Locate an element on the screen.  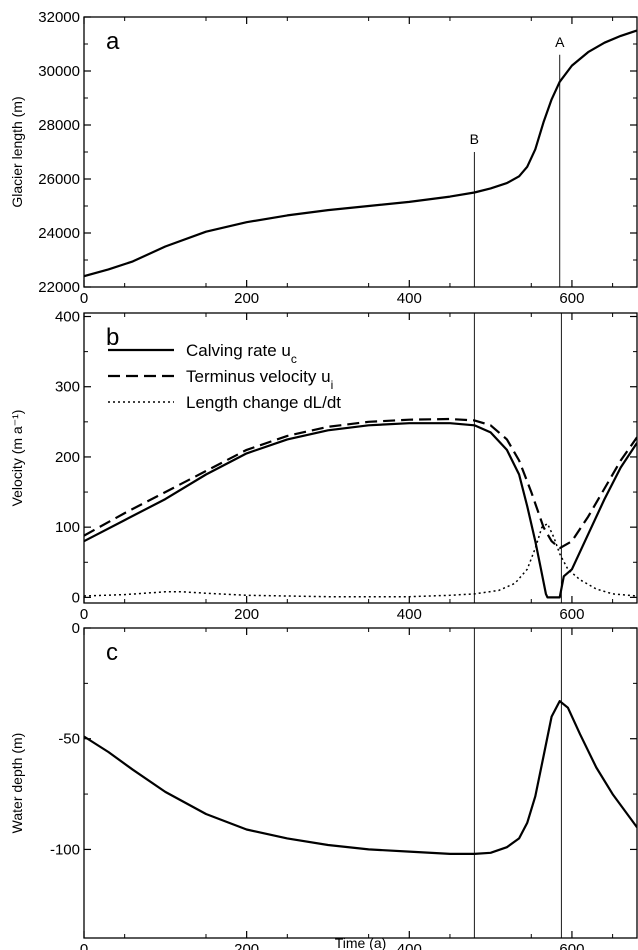
panel-letter: c is located at coordinates (112, 652).